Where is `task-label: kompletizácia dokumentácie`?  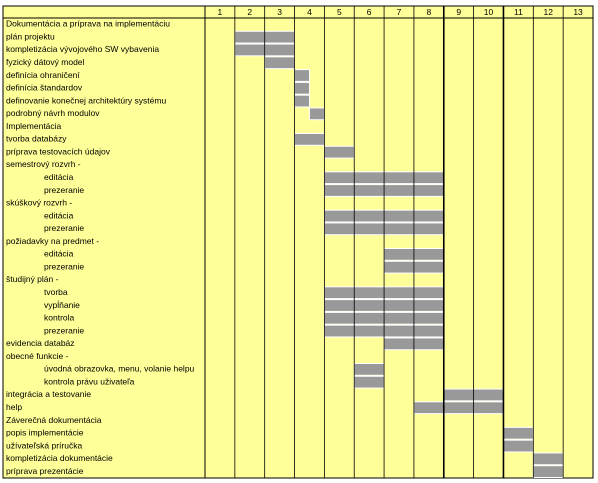
task-label: kompletizácia dokumentácie is located at coordinates (59, 458).